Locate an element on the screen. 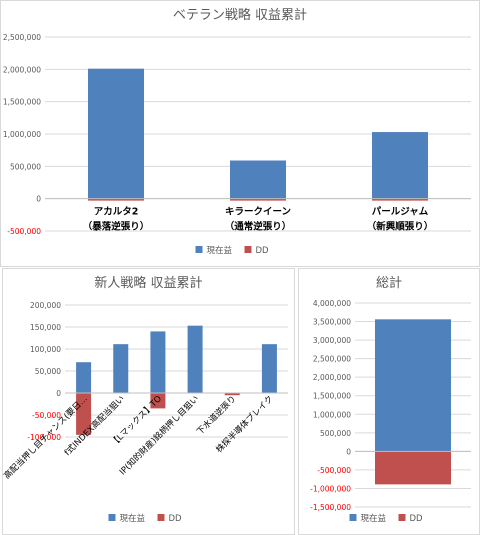  chart-title: 新人戦略 収益累計 is located at coordinates (148, 283).